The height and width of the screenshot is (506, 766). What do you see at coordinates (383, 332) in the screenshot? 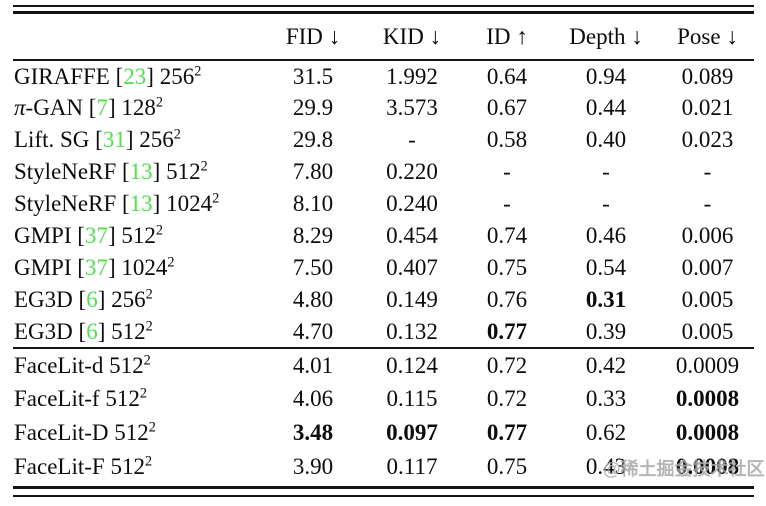
I see `table-row: EG3D [6] 5122 4.70 0.132 0.77 0.39 0.005` at bounding box center [383, 332].